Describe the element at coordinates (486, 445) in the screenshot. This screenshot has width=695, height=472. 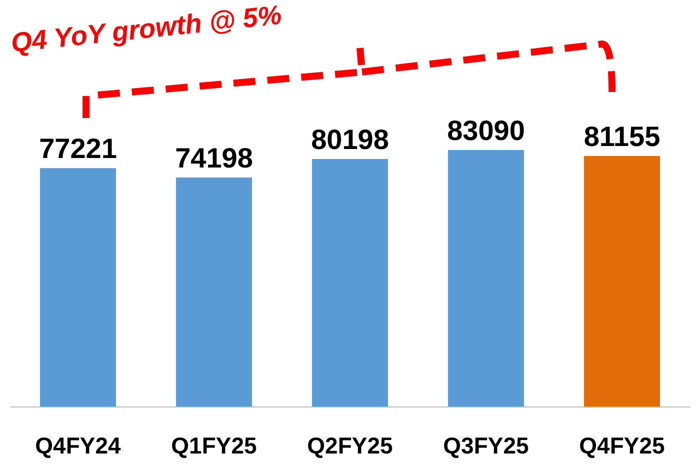
I see `x-tick-label: Q3FY25` at that location.